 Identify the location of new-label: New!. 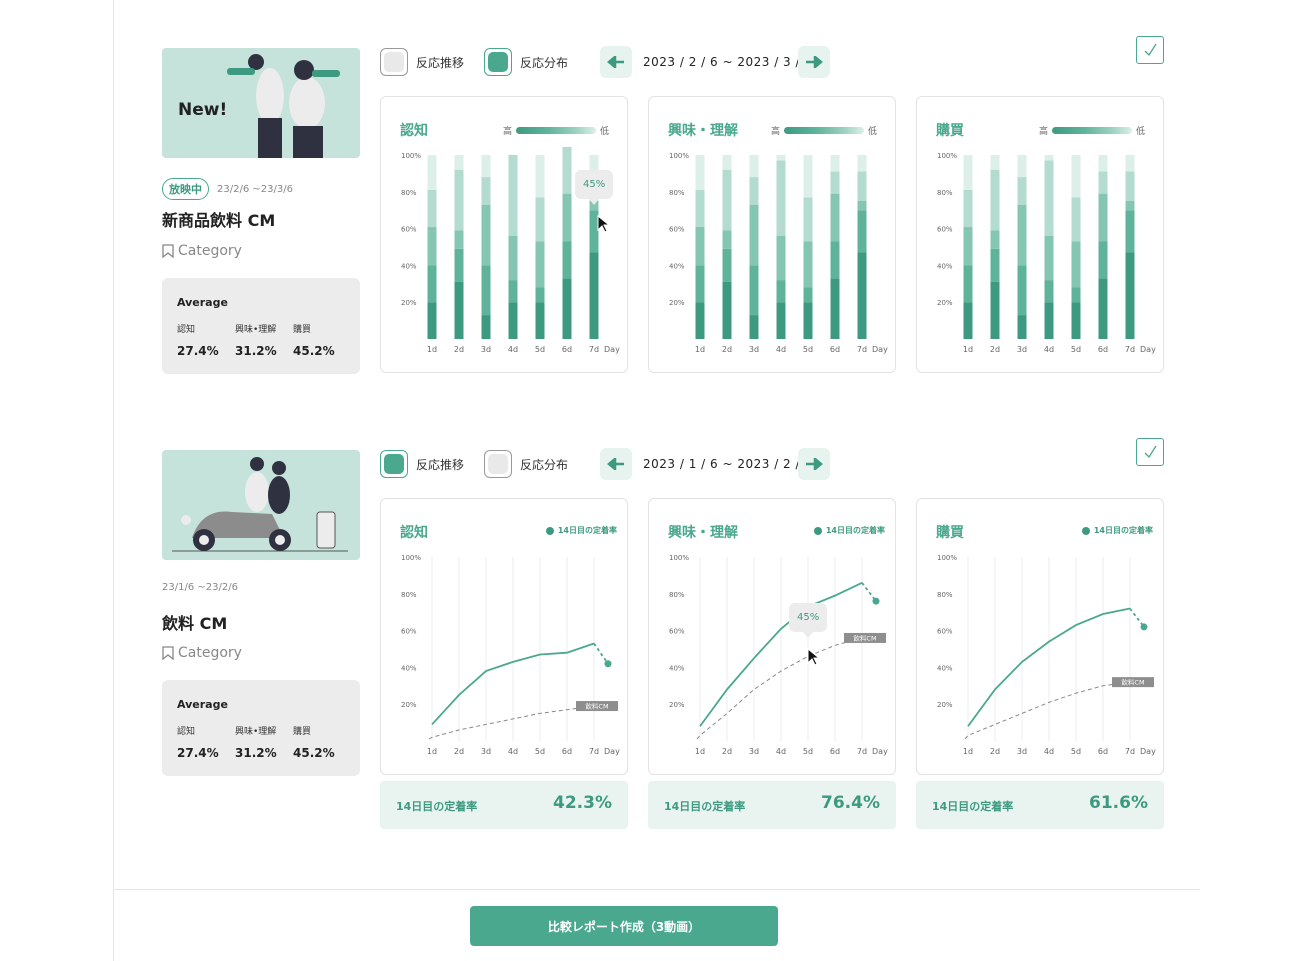
(203, 110).